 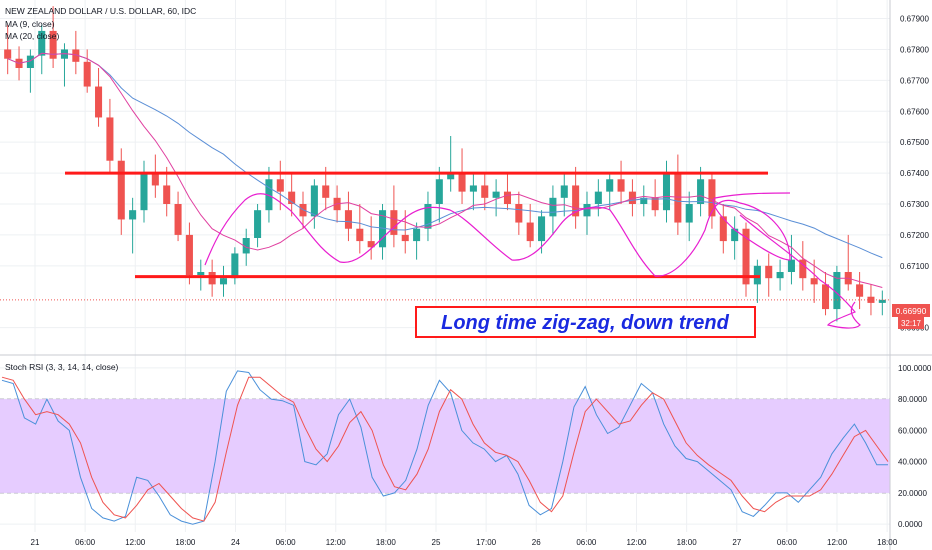 What do you see at coordinates (914, 204) in the screenshot?
I see `price-tick-label: 0.67300` at bounding box center [914, 204].